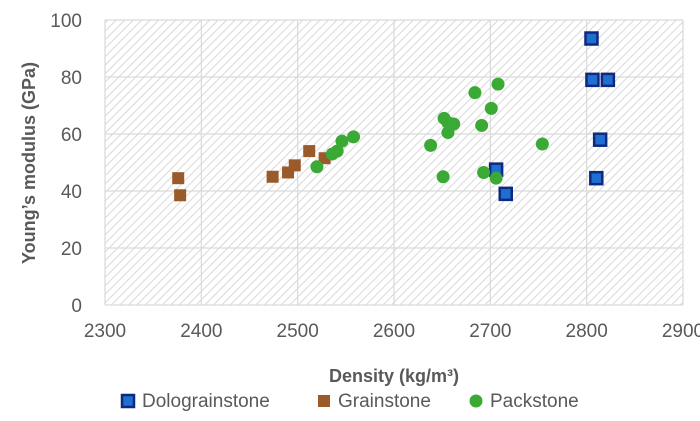  Describe the element at coordinates (71, 192) in the screenshot. I see `y-tick-label: 40` at that location.